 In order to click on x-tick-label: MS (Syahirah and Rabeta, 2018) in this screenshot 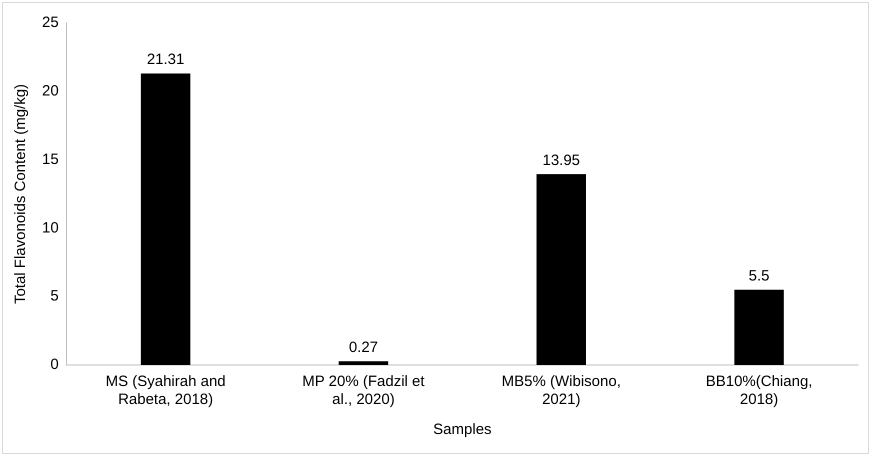, I will do `click(166, 390)`.